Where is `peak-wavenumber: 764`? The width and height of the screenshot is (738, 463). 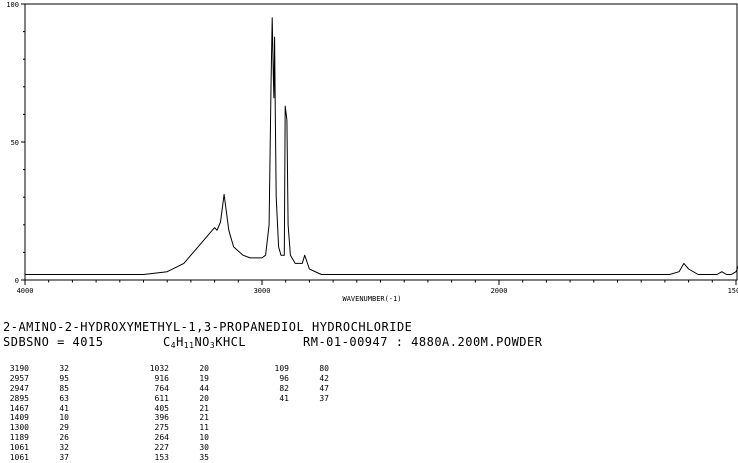
peak-wavenumber: 764 is located at coordinates (161, 388).